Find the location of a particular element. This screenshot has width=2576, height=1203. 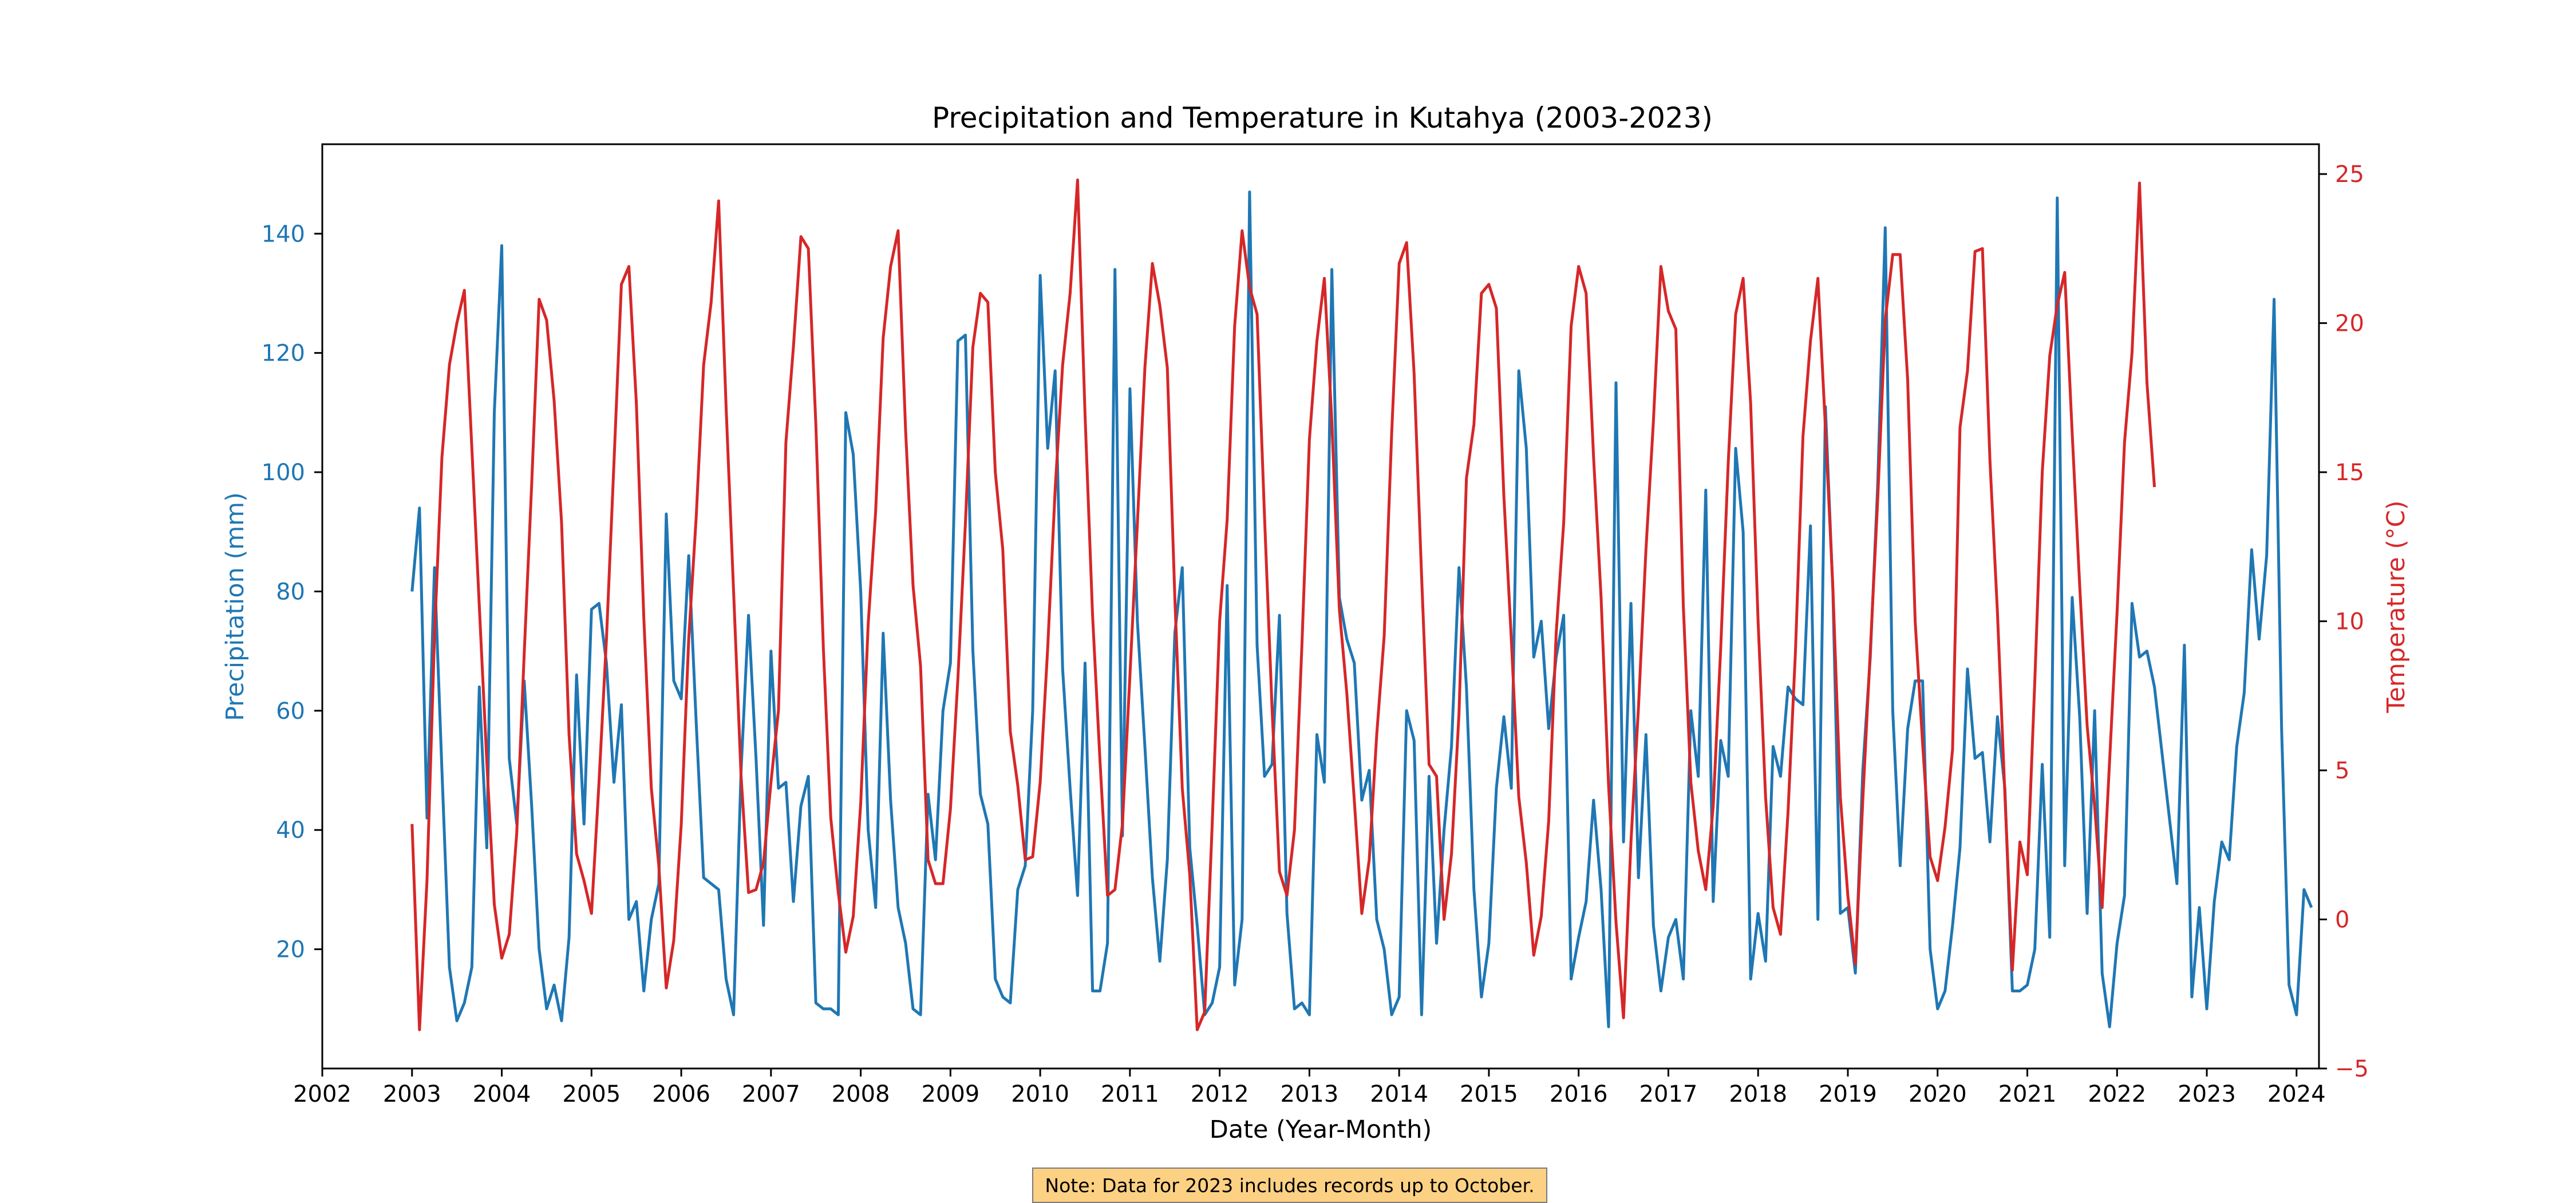

x-tick-label: 2019 is located at coordinates (1848, 1094).